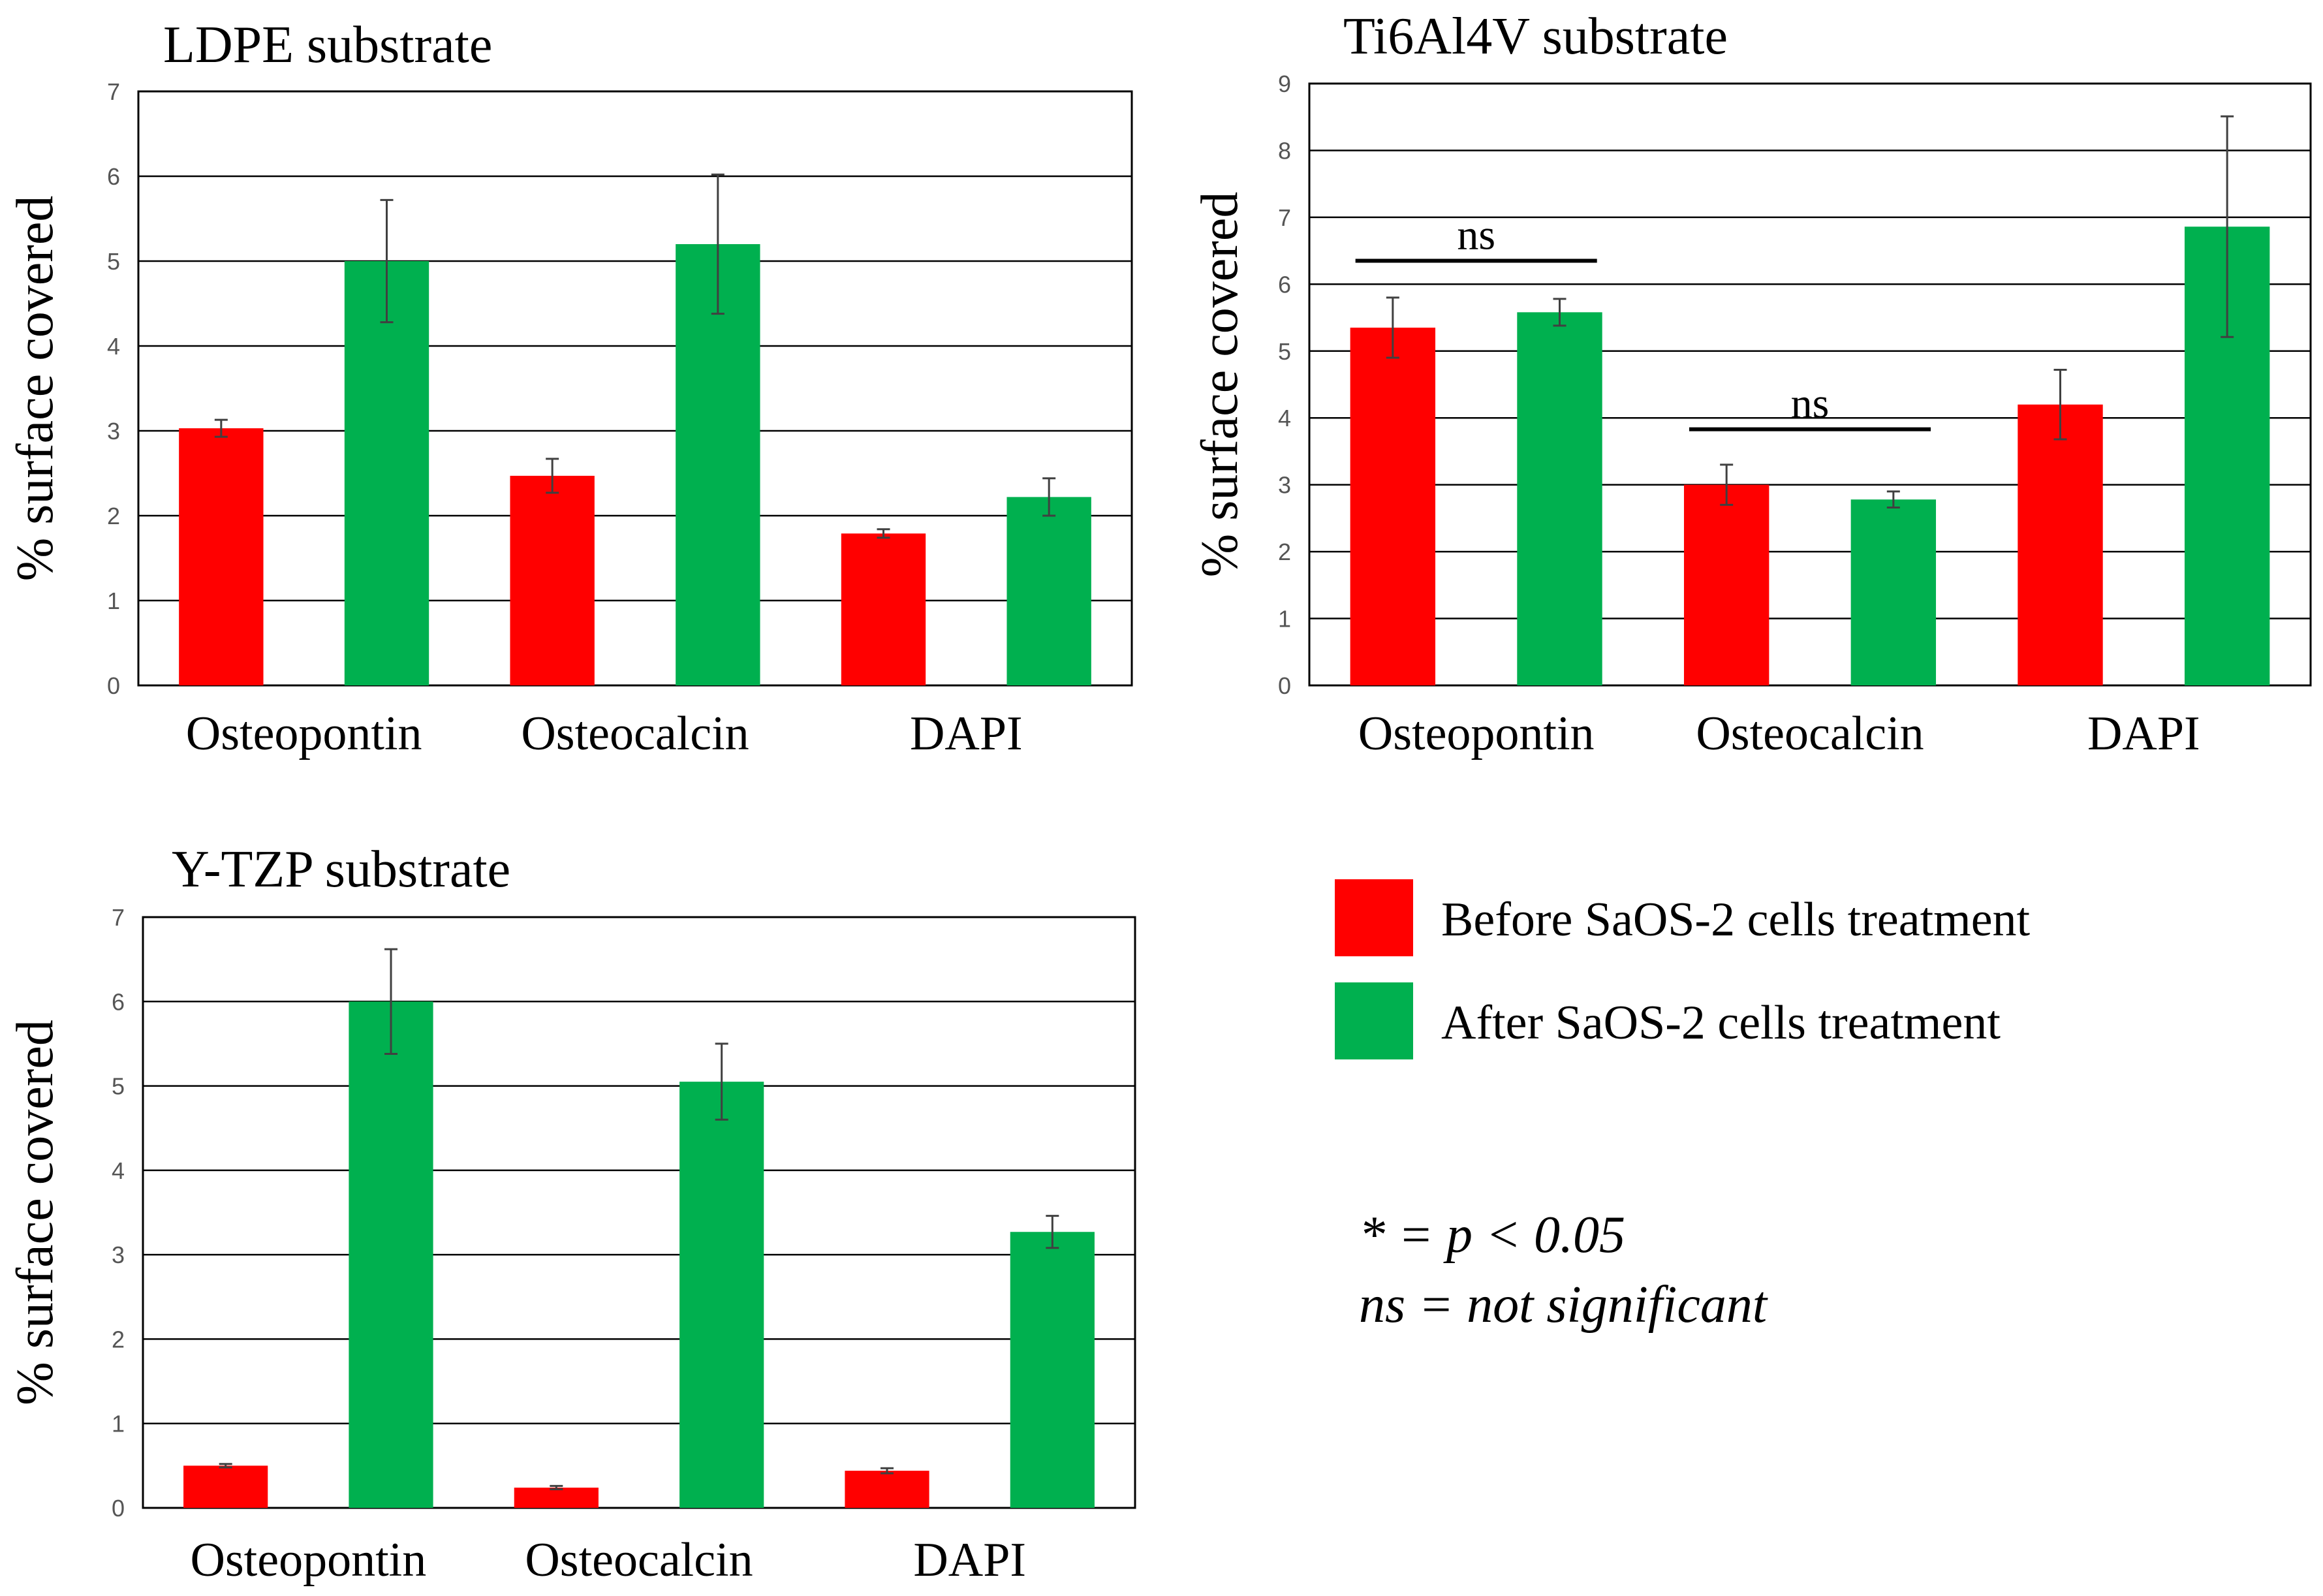  What do you see at coordinates (1052, 1370) in the screenshot?
I see `chart-2-bar-dapi-after` at bounding box center [1052, 1370].